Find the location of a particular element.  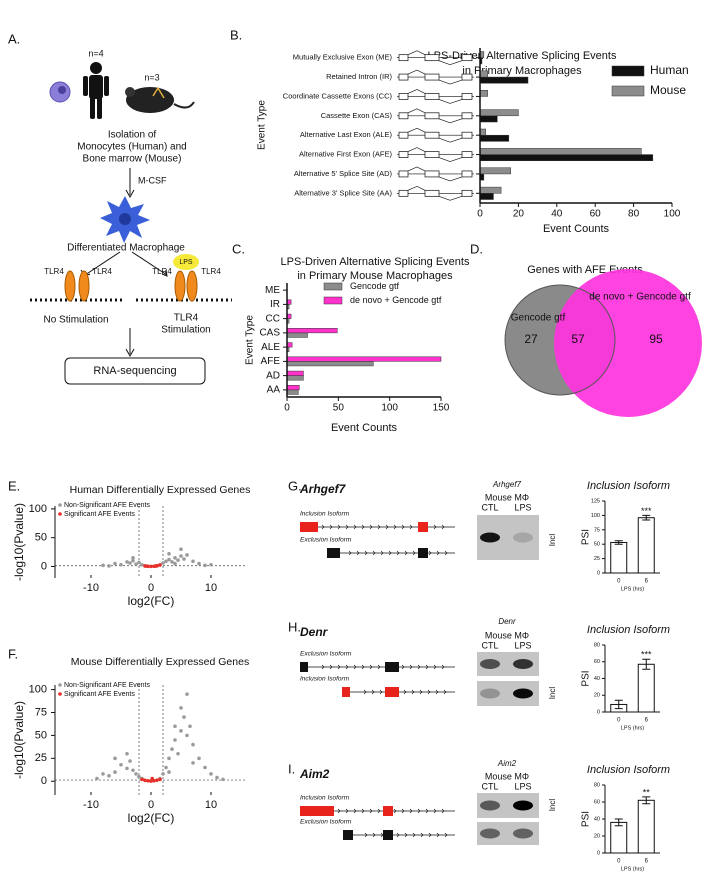

significance: ** is located at coordinates (647, 792).